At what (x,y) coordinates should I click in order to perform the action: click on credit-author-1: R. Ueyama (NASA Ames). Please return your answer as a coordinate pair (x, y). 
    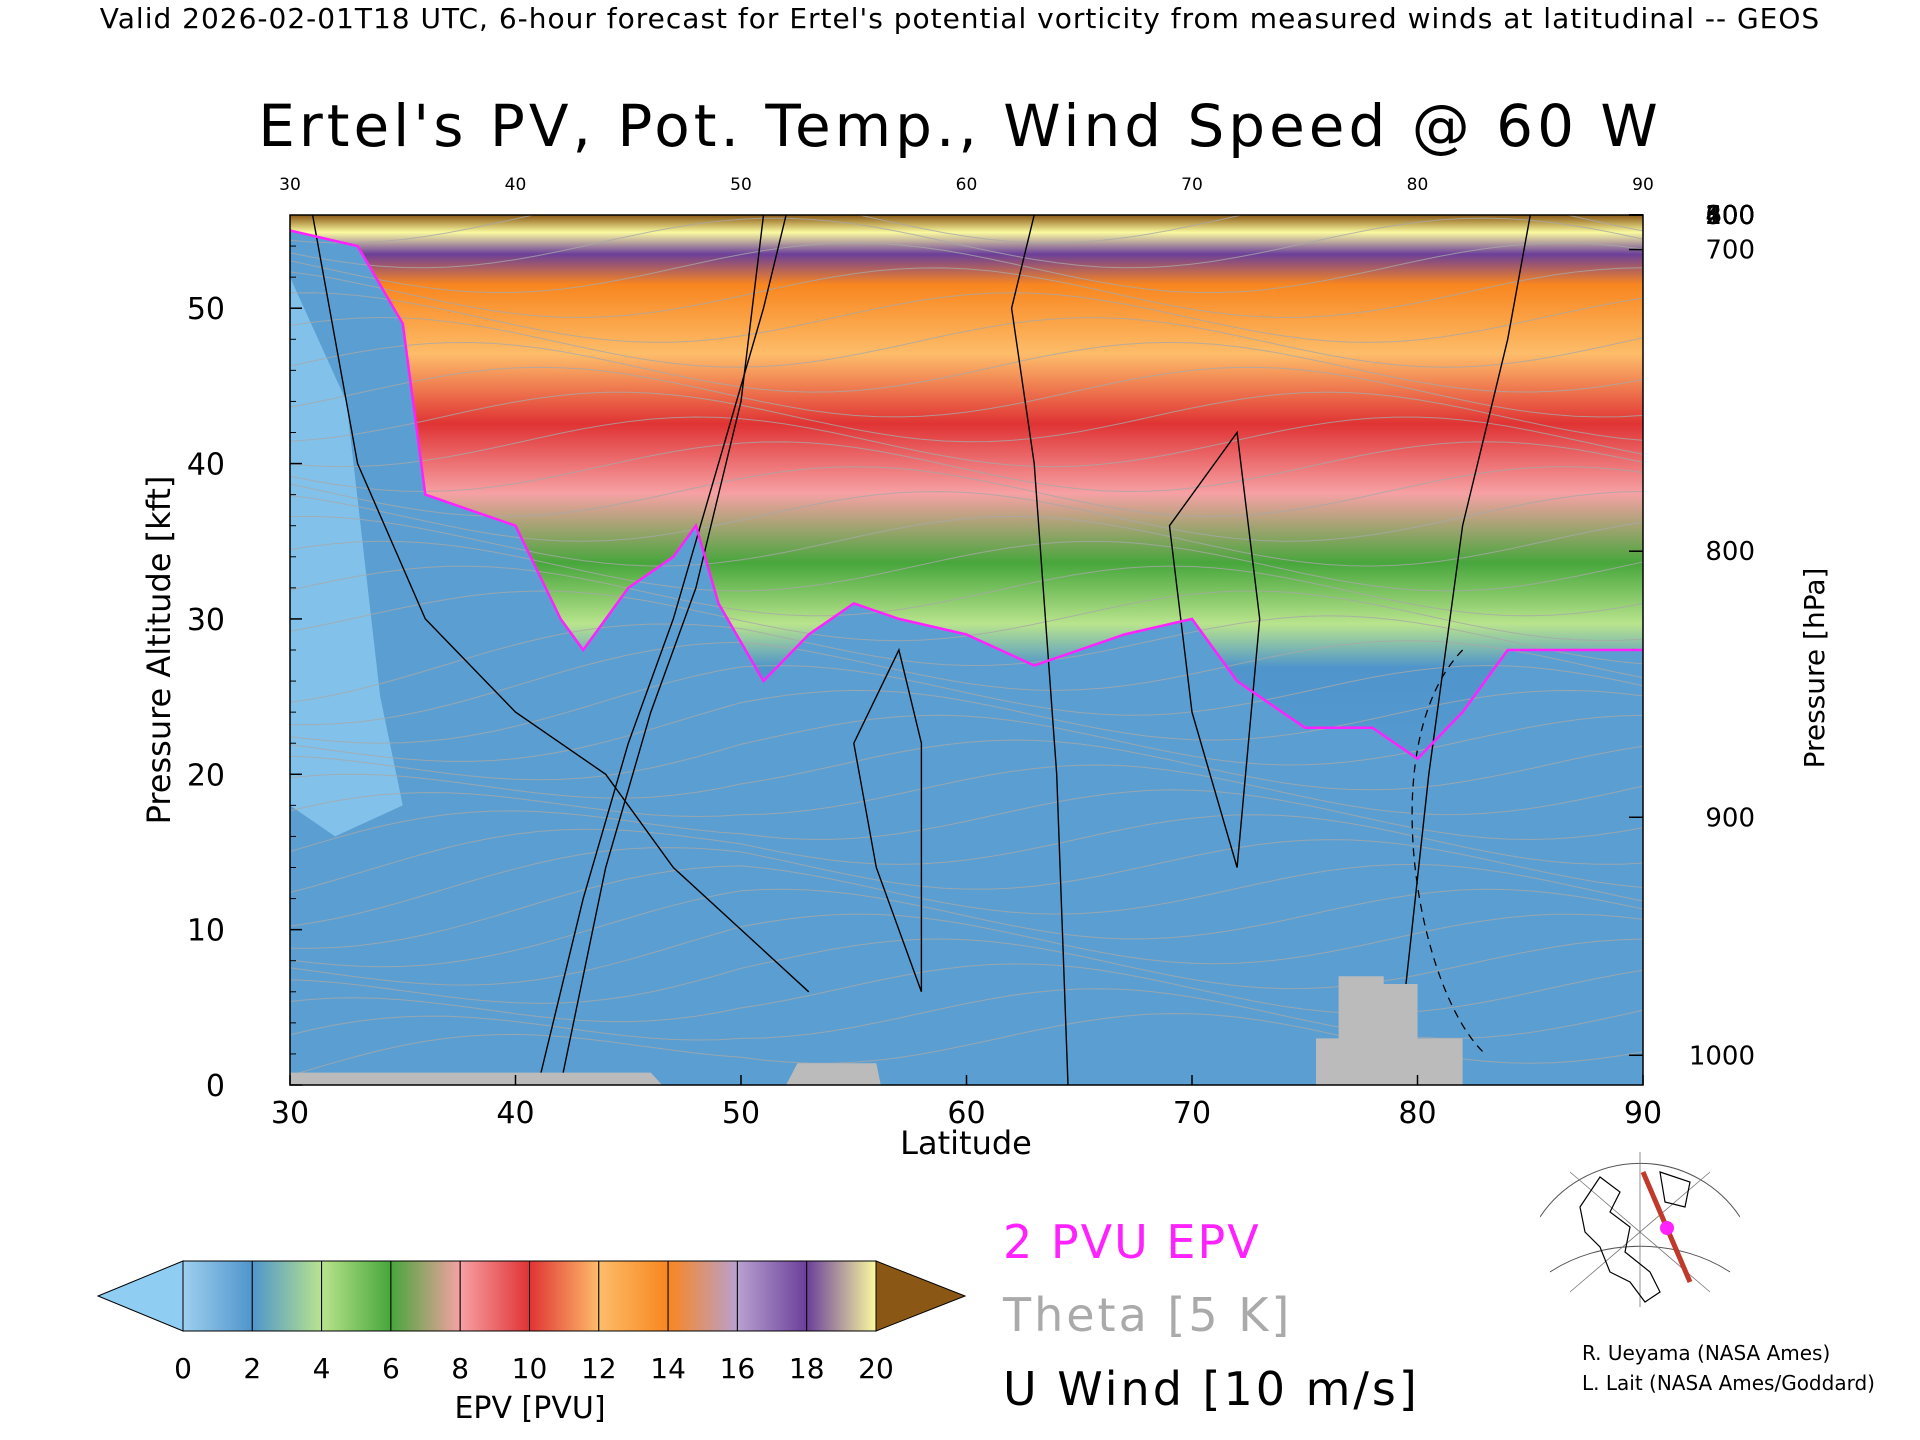
    Looking at the image, I should click on (1706, 1353).